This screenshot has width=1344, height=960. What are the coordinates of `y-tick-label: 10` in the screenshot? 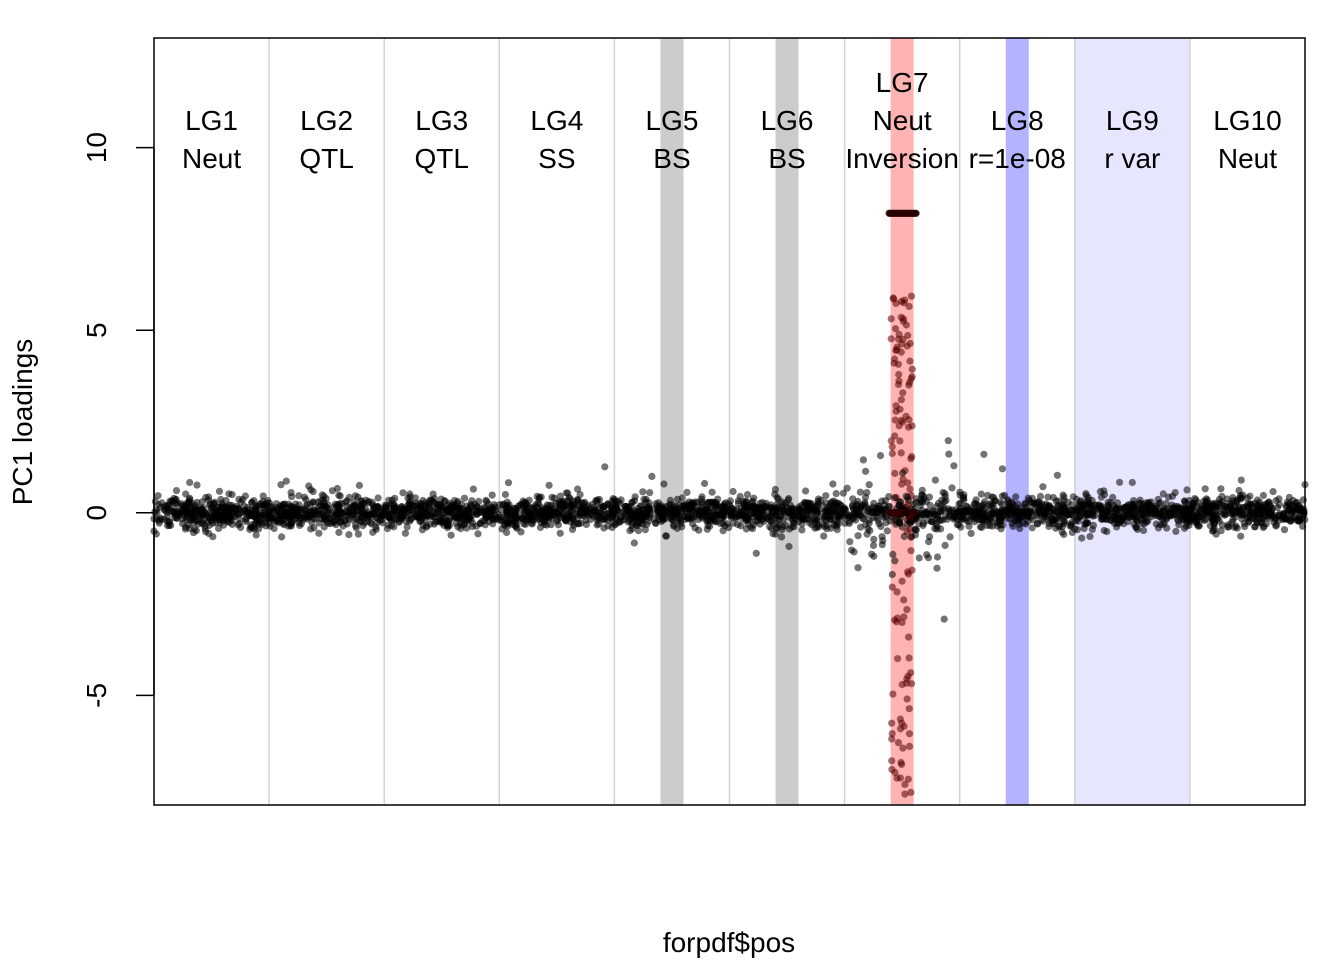 It's located at (96, 147).